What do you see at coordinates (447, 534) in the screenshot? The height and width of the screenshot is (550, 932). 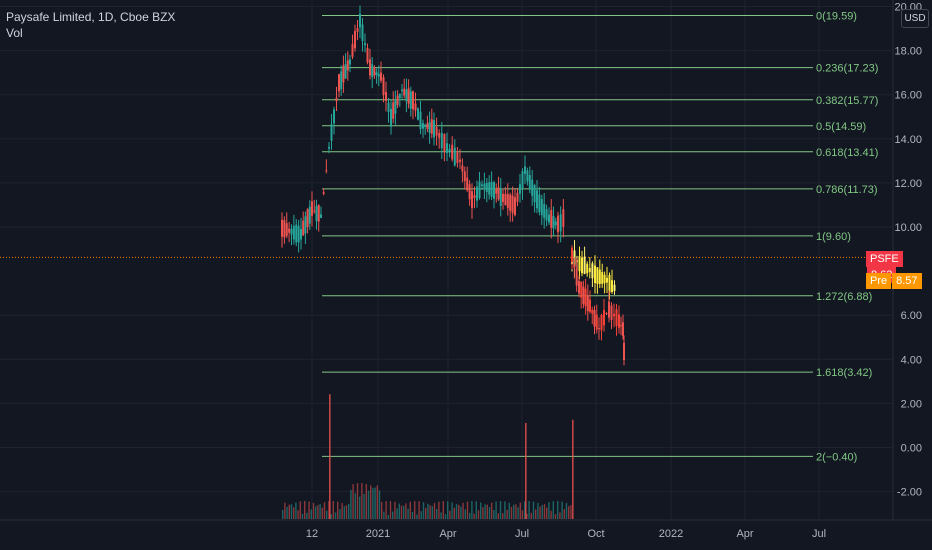 I see `x-tick-label: Apr` at bounding box center [447, 534].